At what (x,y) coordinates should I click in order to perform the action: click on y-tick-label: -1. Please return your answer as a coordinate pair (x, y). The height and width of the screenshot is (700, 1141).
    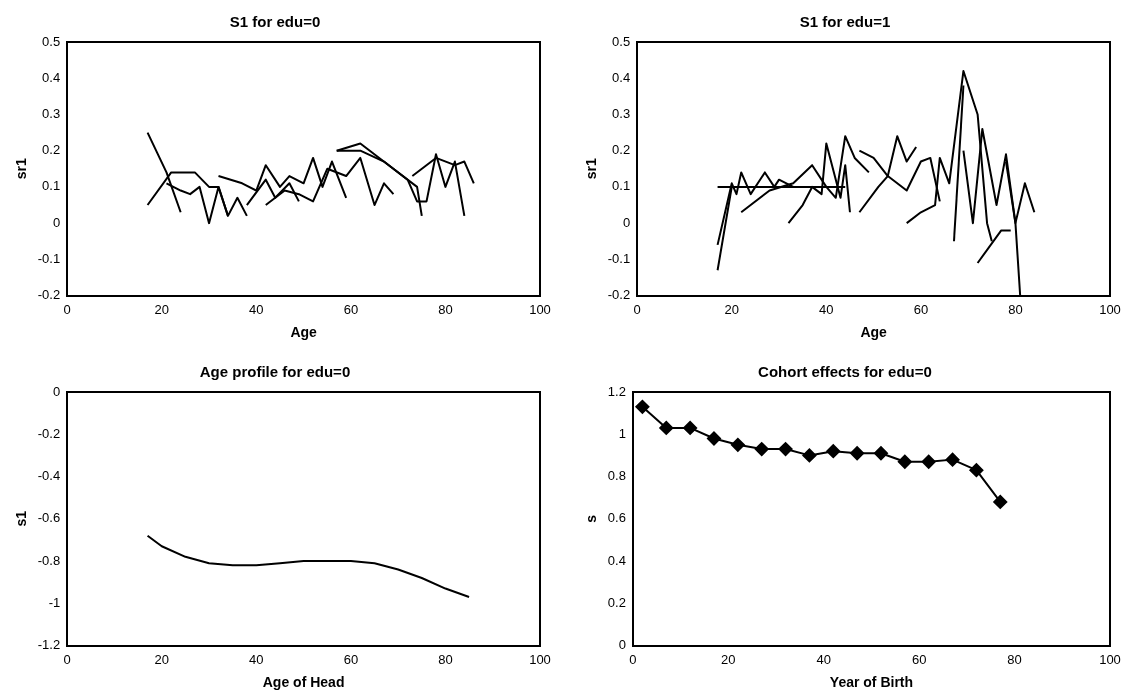
    Looking at the image, I should click on (54, 602).